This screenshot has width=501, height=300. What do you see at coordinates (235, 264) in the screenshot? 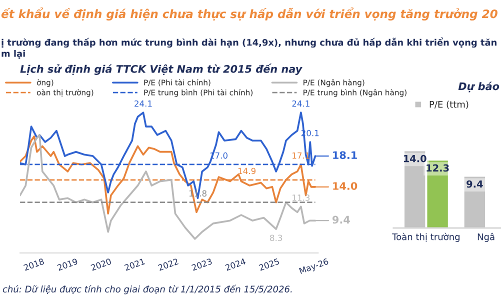
I see `x-tick-label: 2024` at bounding box center [235, 264].